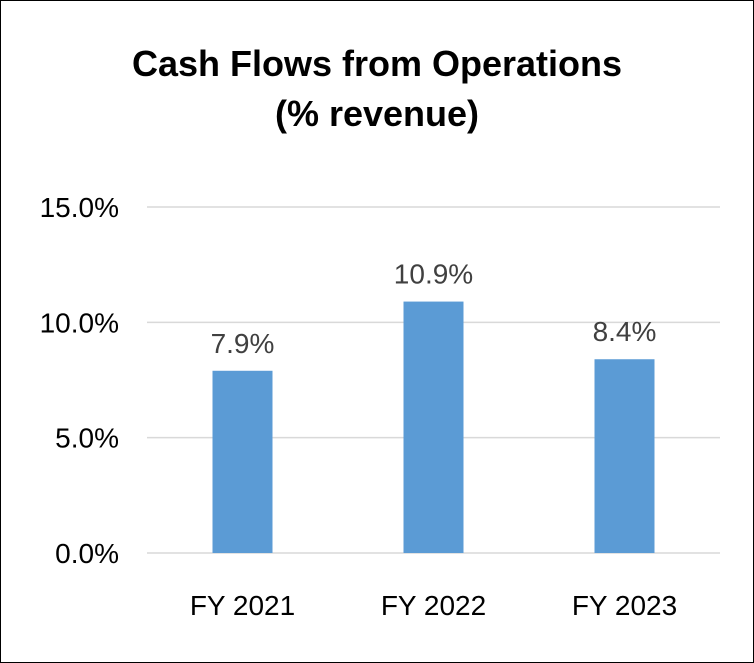  I want to click on data-label-3: 8.4%, so click(625, 331).